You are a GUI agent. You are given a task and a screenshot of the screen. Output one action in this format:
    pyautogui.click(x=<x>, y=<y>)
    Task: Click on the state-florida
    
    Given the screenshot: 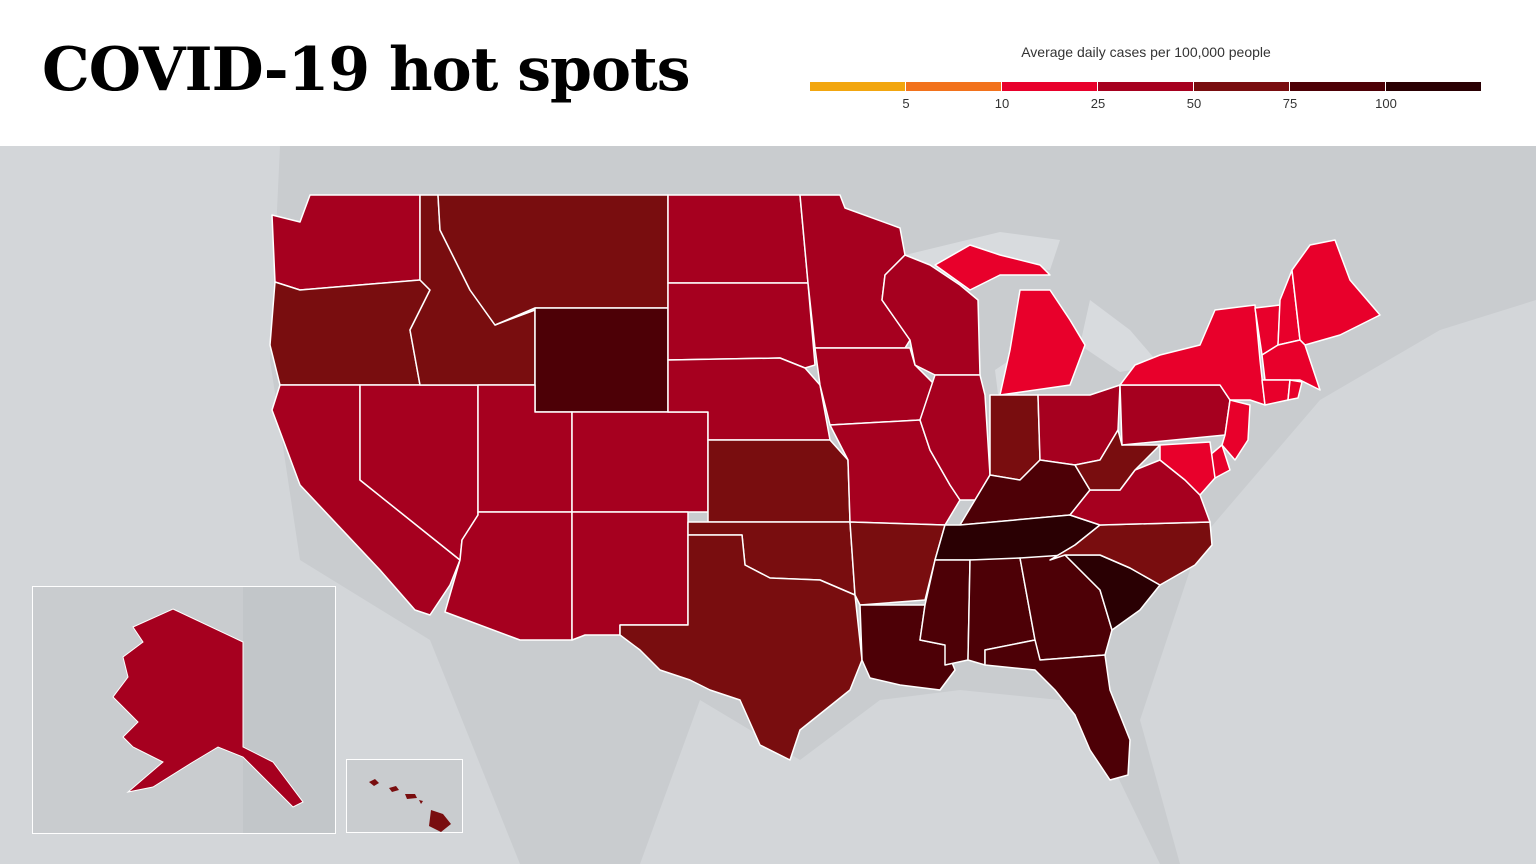 What is the action you would take?
    pyautogui.click(x=1057, y=710)
    